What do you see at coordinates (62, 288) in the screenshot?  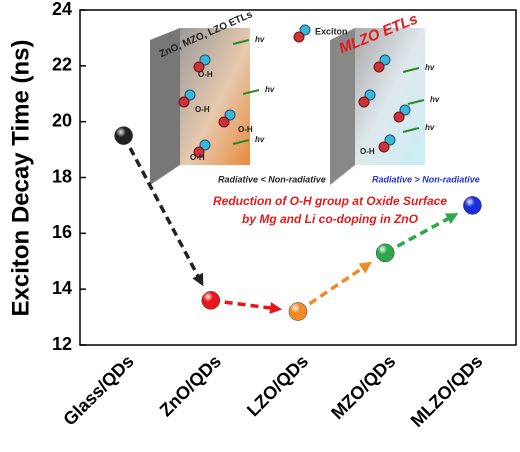 I see `y-tick-label: 14` at bounding box center [62, 288].